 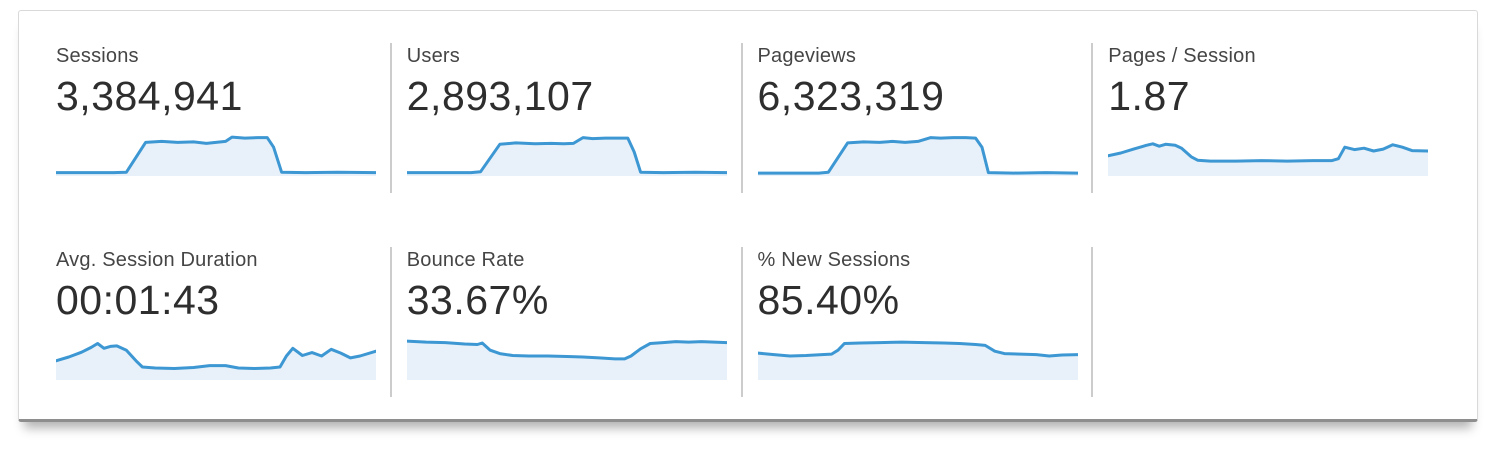 What do you see at coordinates (828, 300) in the screenshot?
I see `metric-value: 85.40%` at bounding box center [828, 300].